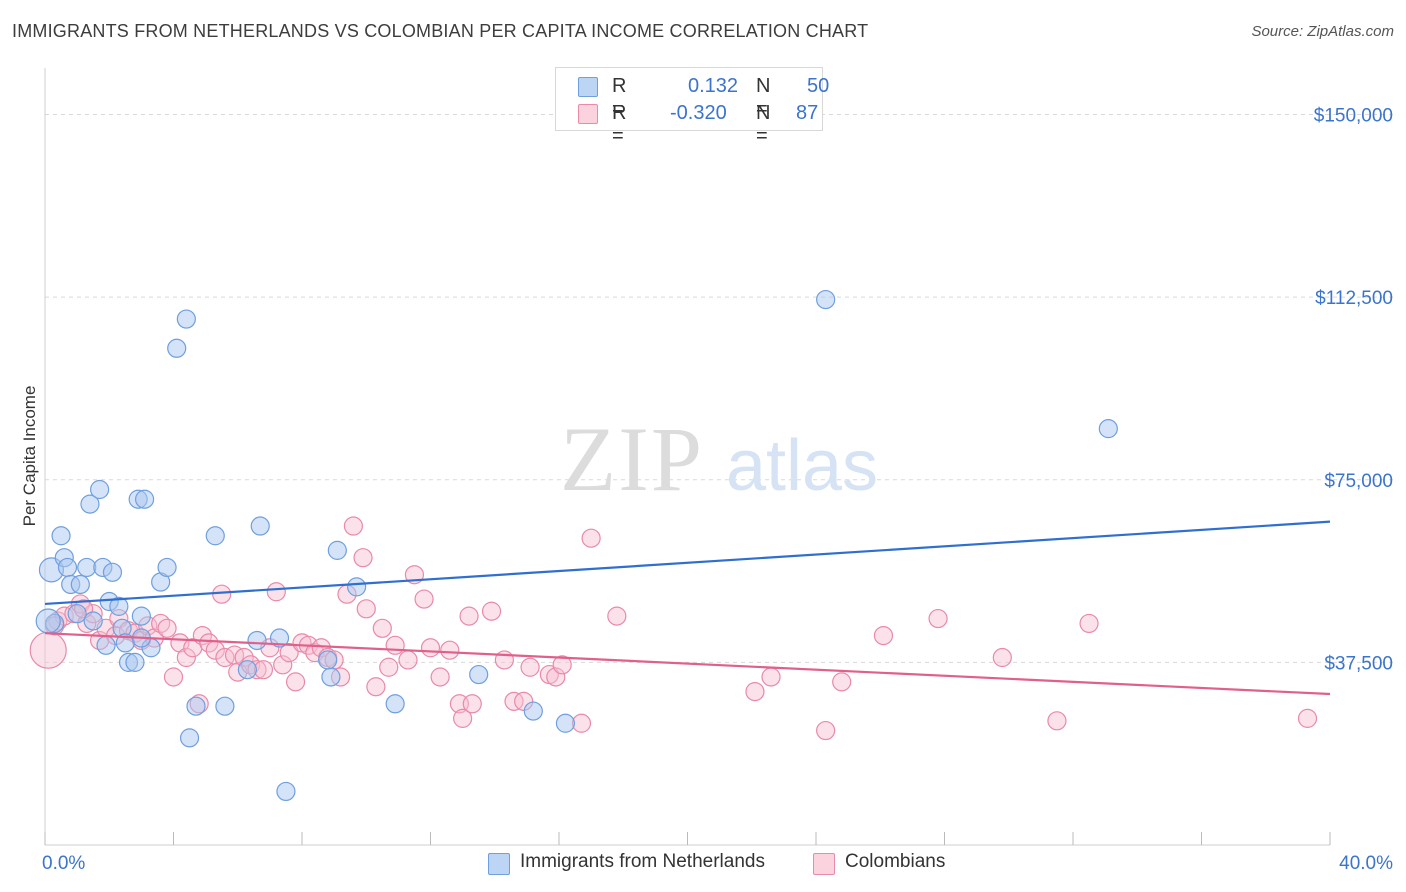 This screenshot has height=892, width=1406. What do you see at coordinates (29, 456) in the screenshot?
I see `y-axis-label: Per Capita Income` at bounding box center [29, 456].